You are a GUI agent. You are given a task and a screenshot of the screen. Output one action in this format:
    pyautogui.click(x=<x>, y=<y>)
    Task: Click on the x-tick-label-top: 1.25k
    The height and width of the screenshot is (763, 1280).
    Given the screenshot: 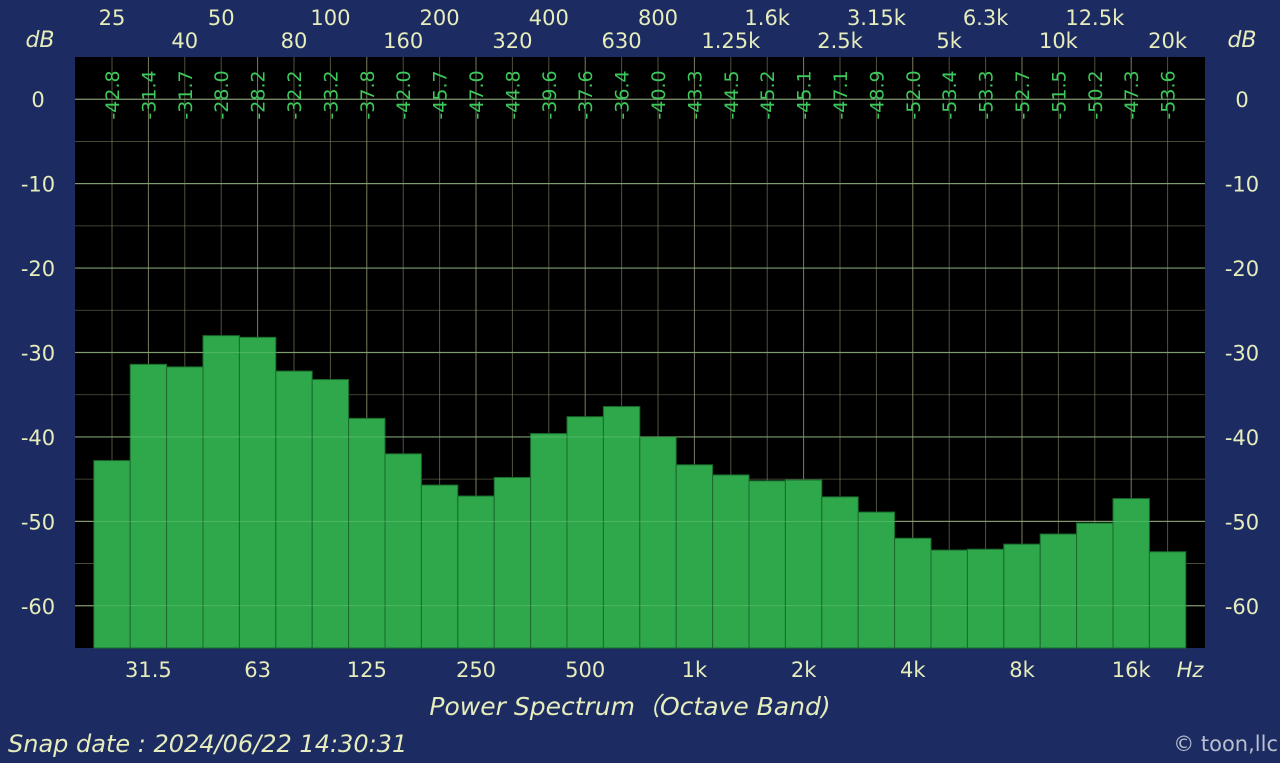 What is the action you would take?
    pyautogui.click(x=731, y=41)
    